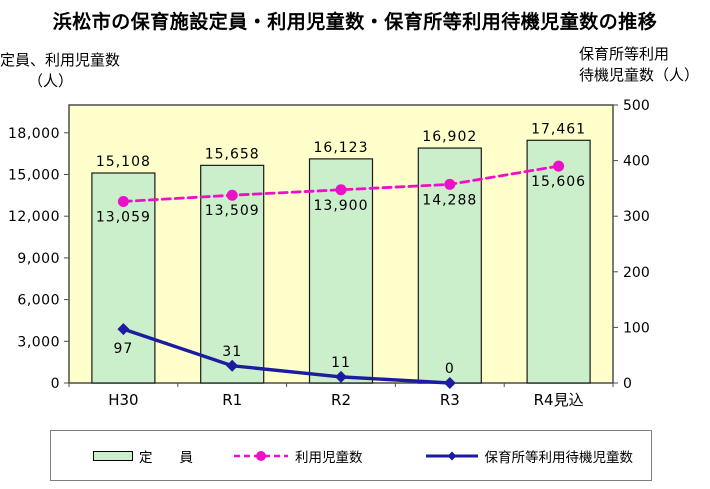 Image resolution: width=710 pixels, height=489 pixels. Describe the element at coordinates (123, 217) in the screenshot. I see `point-value-label: 13,059` at that location.